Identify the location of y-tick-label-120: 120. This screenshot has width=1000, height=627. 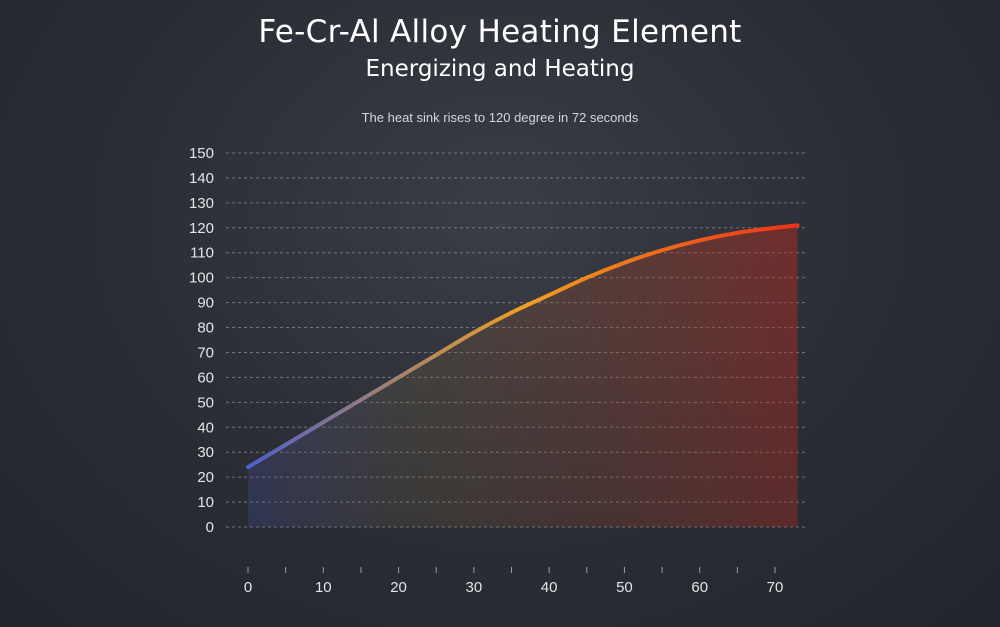
(201, 228).